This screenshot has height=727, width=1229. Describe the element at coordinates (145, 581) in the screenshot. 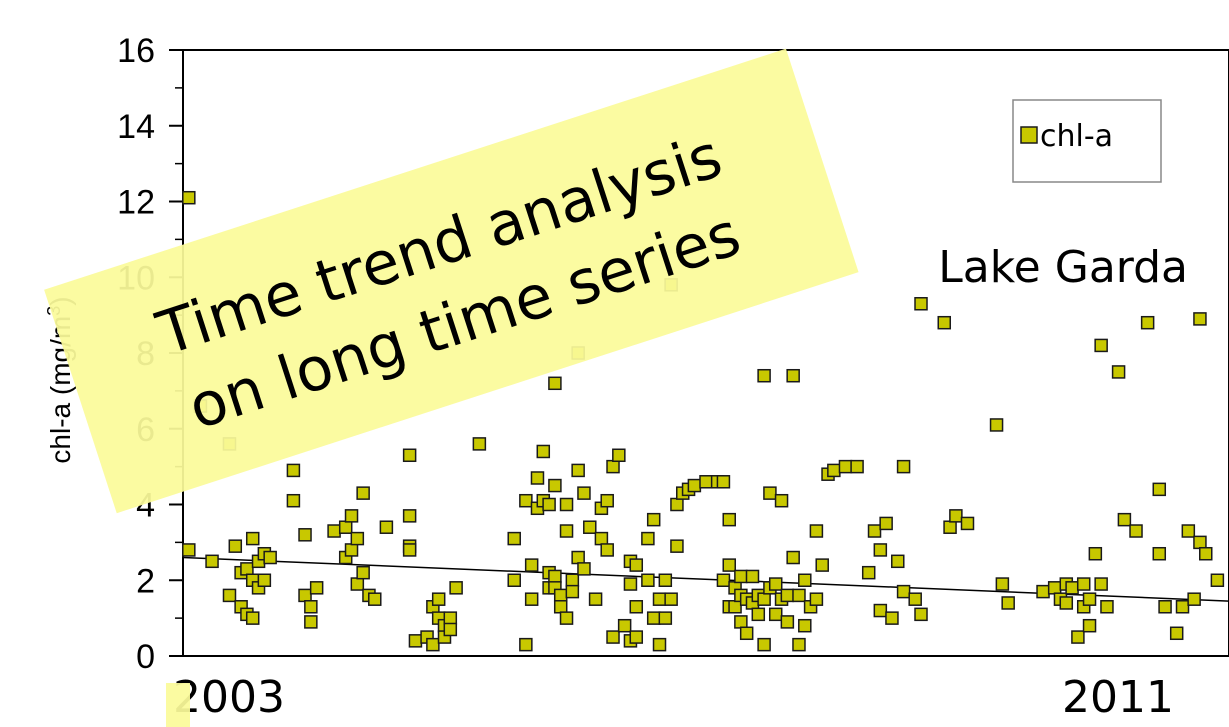

I see `y-tick-label: 2` at that location.